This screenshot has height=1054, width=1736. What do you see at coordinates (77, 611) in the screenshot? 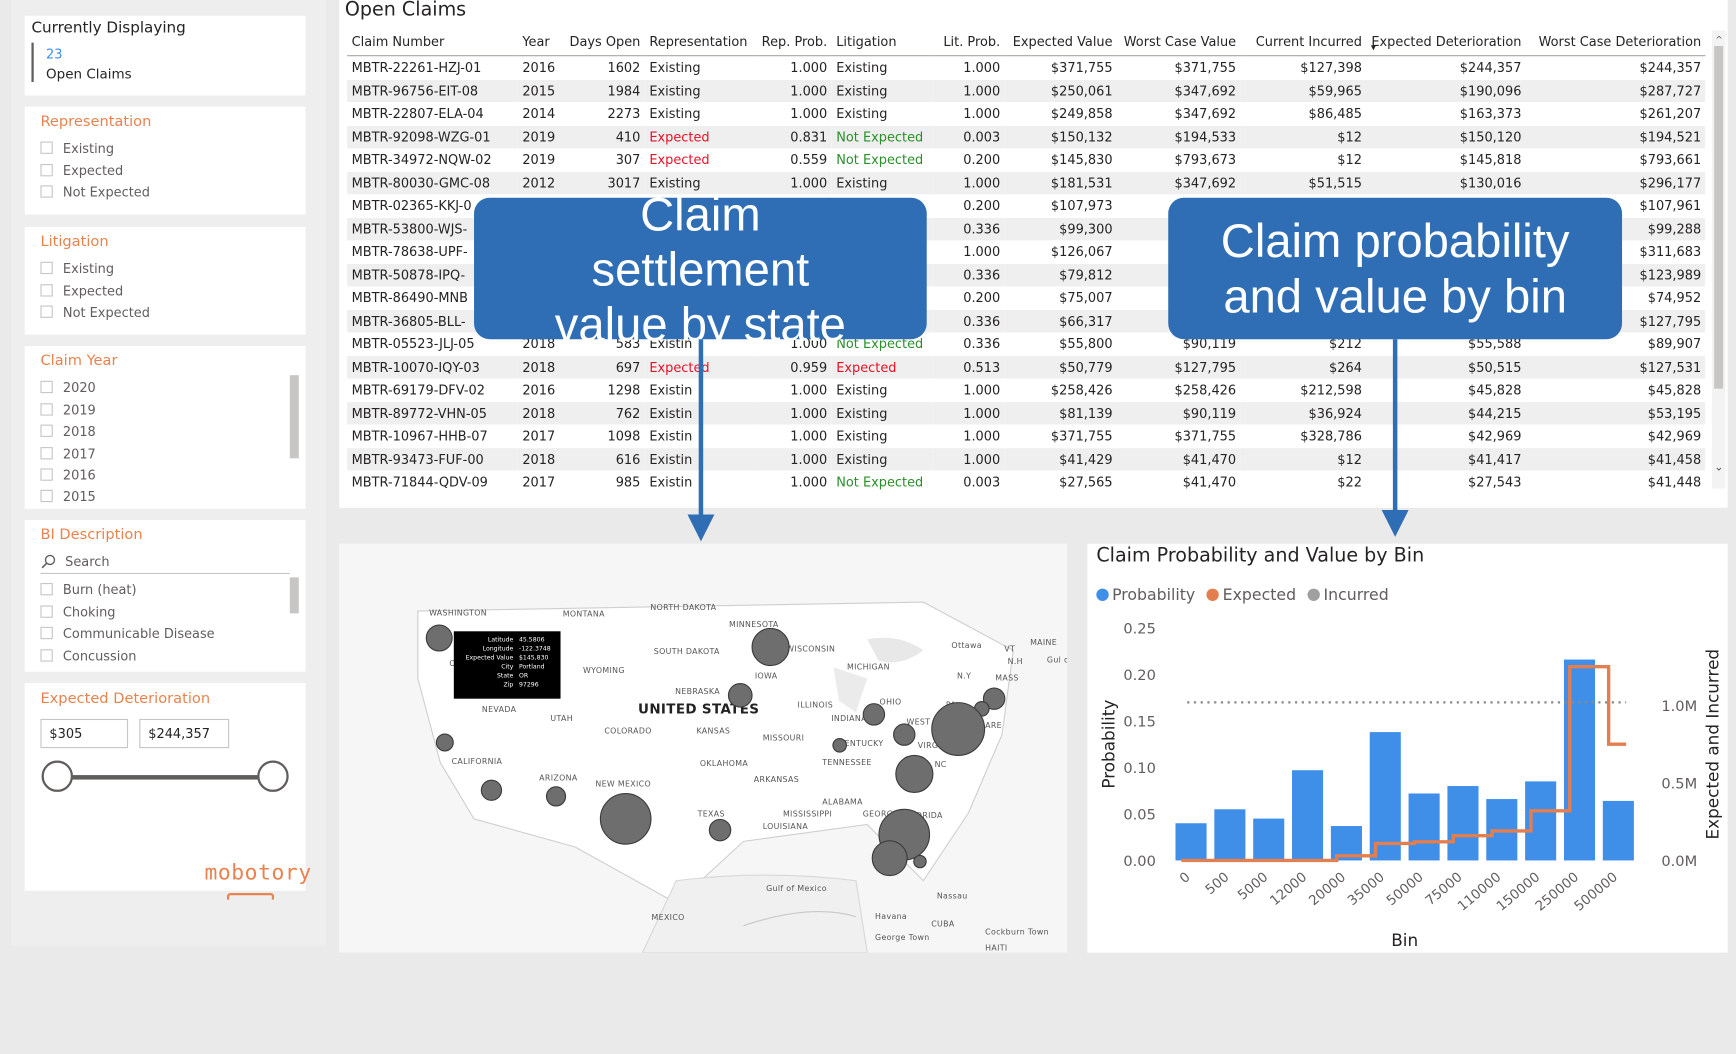
I see `bi-option-choking: Choking` at bounding box center [77, 611].